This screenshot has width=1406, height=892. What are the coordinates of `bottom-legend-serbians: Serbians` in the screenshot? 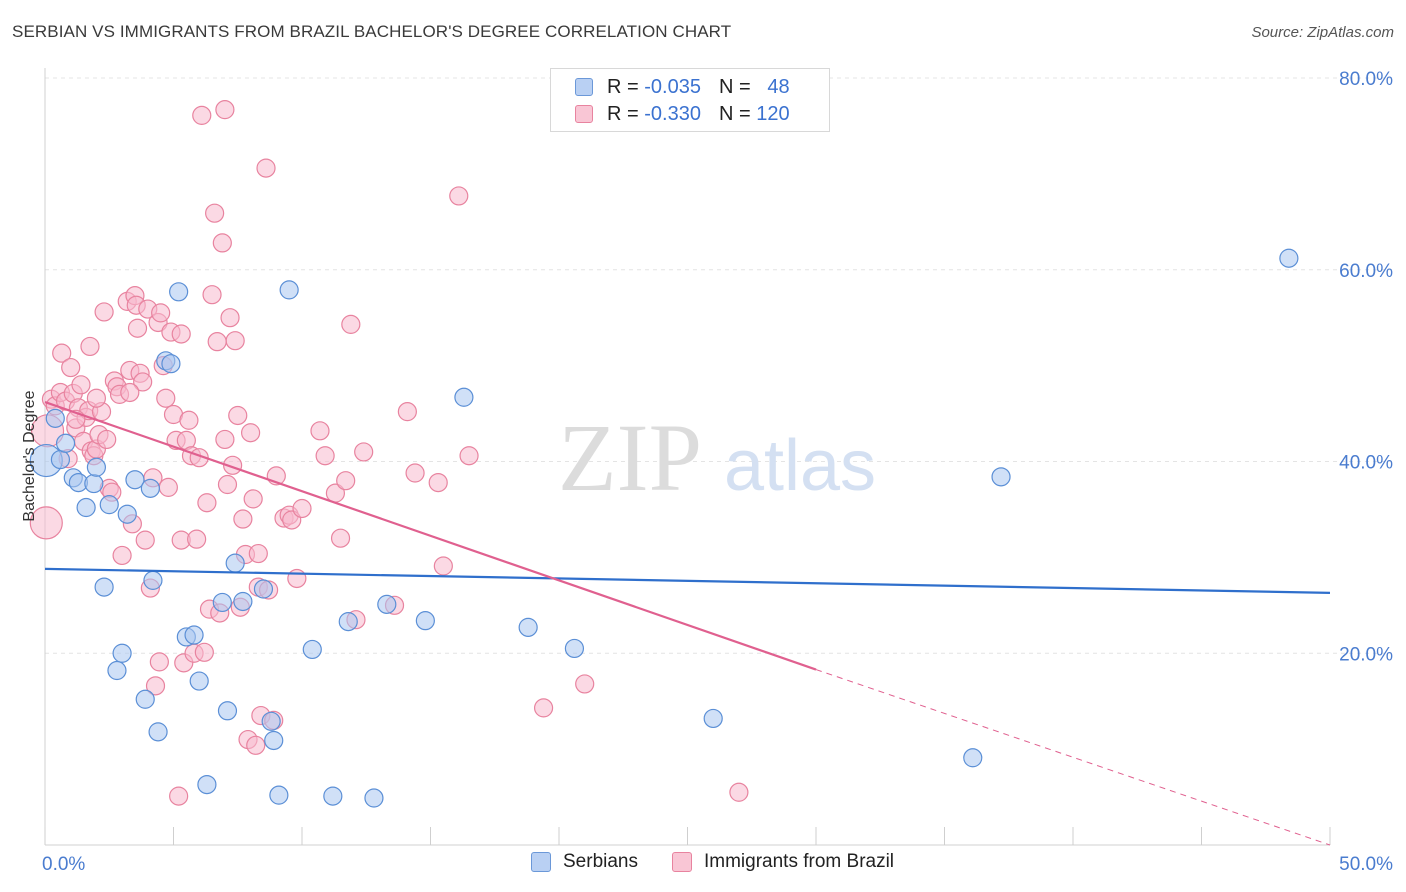 It's located at (584, 862).